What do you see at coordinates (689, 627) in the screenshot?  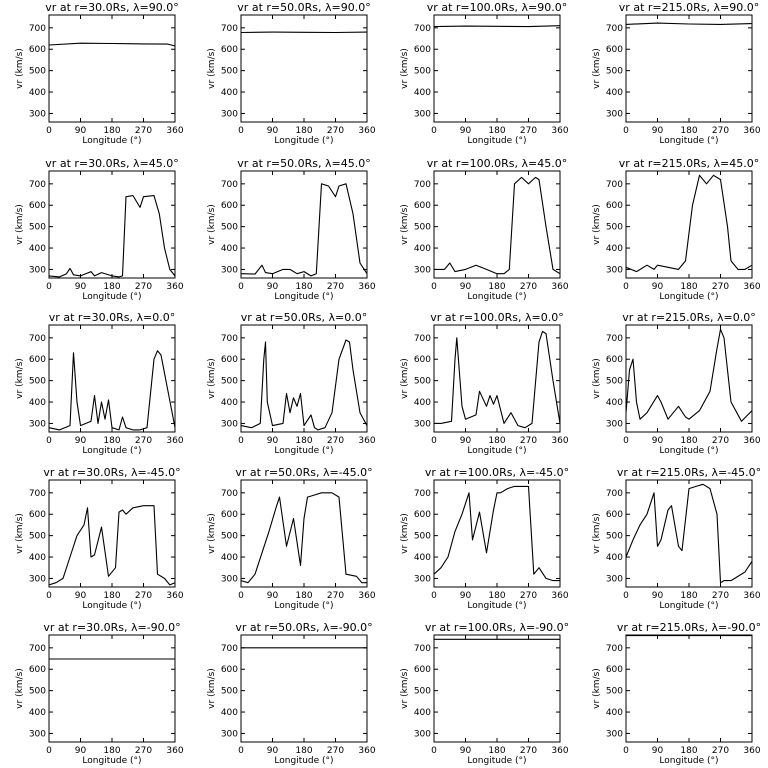 I see `plot-title: vr at r=215.0Rs, λ=-90.0°` at bounding box center [689, 627].